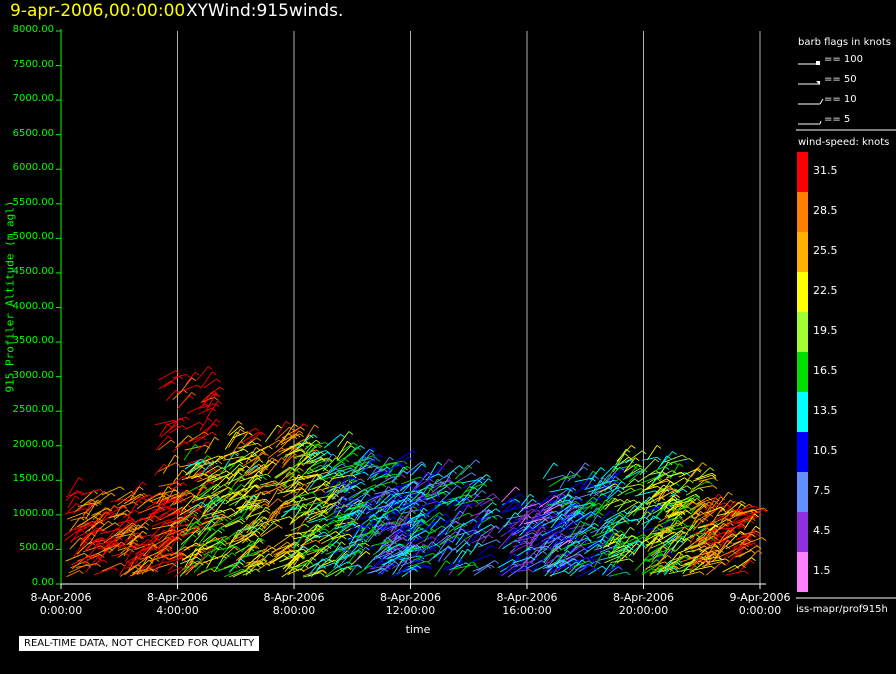  I want to click on y-tick-label: 7500.00, so click(33, 64).